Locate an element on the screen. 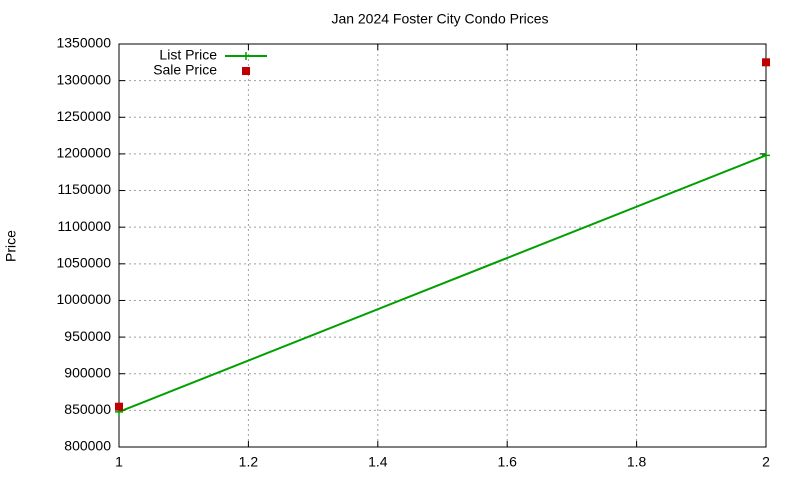  y-tick-label: 1250000 is located at coordinates (83, 116).